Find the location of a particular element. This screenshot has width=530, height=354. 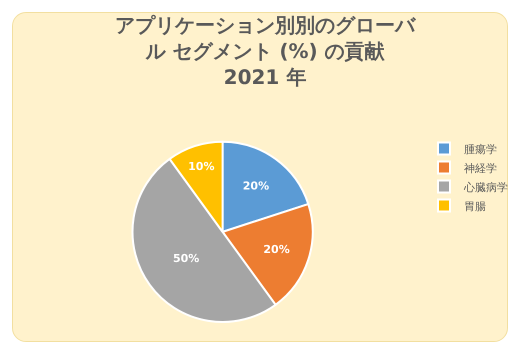

chart-title: アプリケーション別別のグローバル セグメント (%) の貢献2021 年 is located at coordinates (266, 50).